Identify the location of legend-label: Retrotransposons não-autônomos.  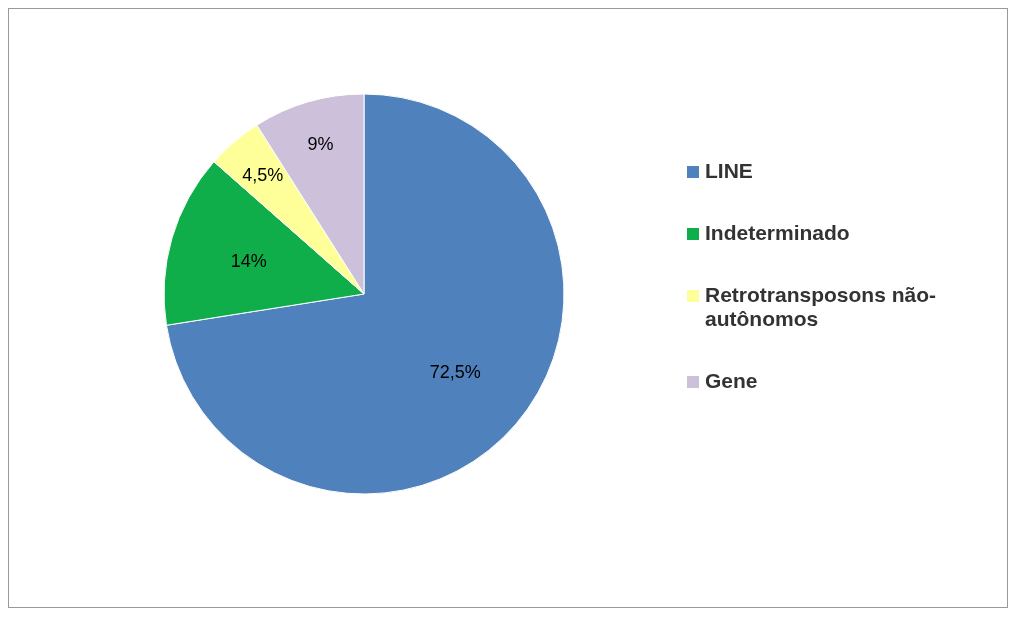
(821, 307).